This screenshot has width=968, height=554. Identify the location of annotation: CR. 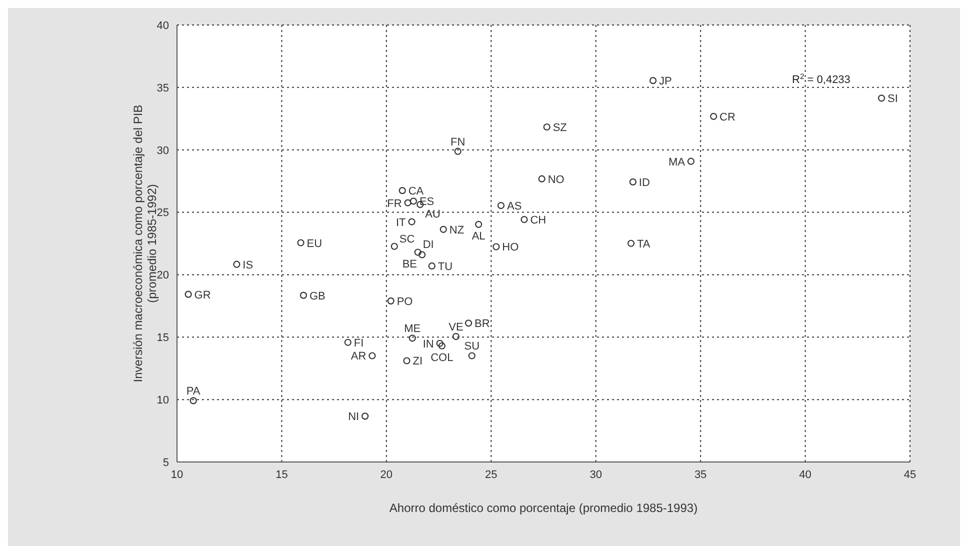
(728, 117).